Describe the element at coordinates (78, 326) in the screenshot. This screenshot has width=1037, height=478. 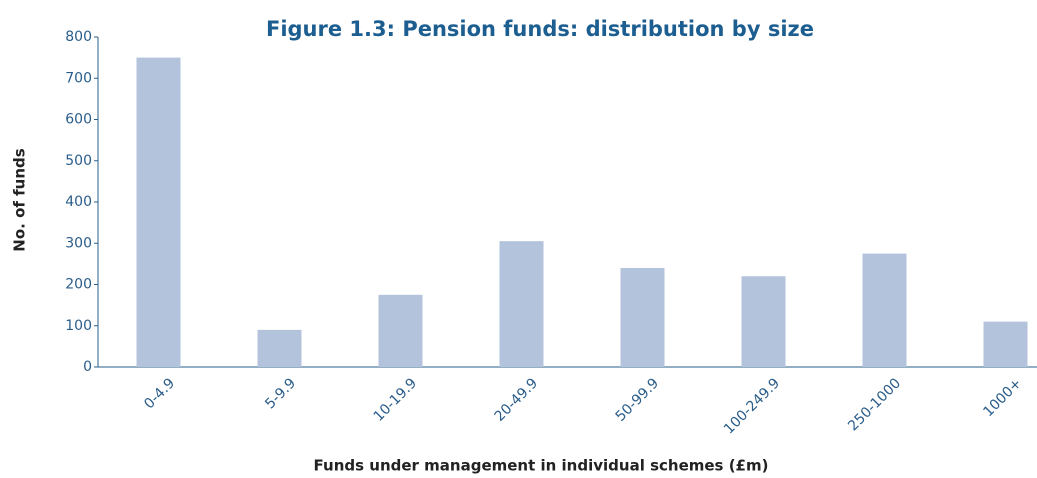
I see `y-tick-label: 100` at that location.